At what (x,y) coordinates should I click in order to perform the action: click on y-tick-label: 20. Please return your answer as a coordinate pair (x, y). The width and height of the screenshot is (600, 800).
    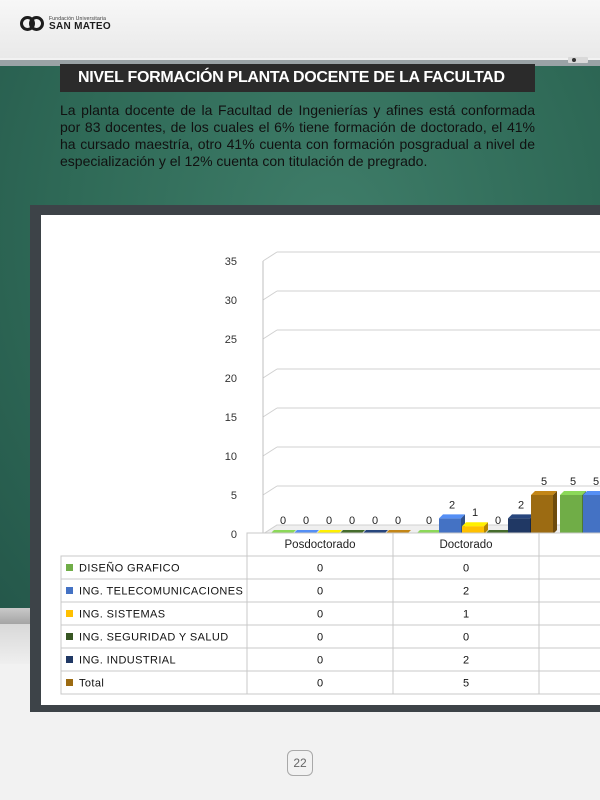
    Looking at the image, I should click on (231, 379).